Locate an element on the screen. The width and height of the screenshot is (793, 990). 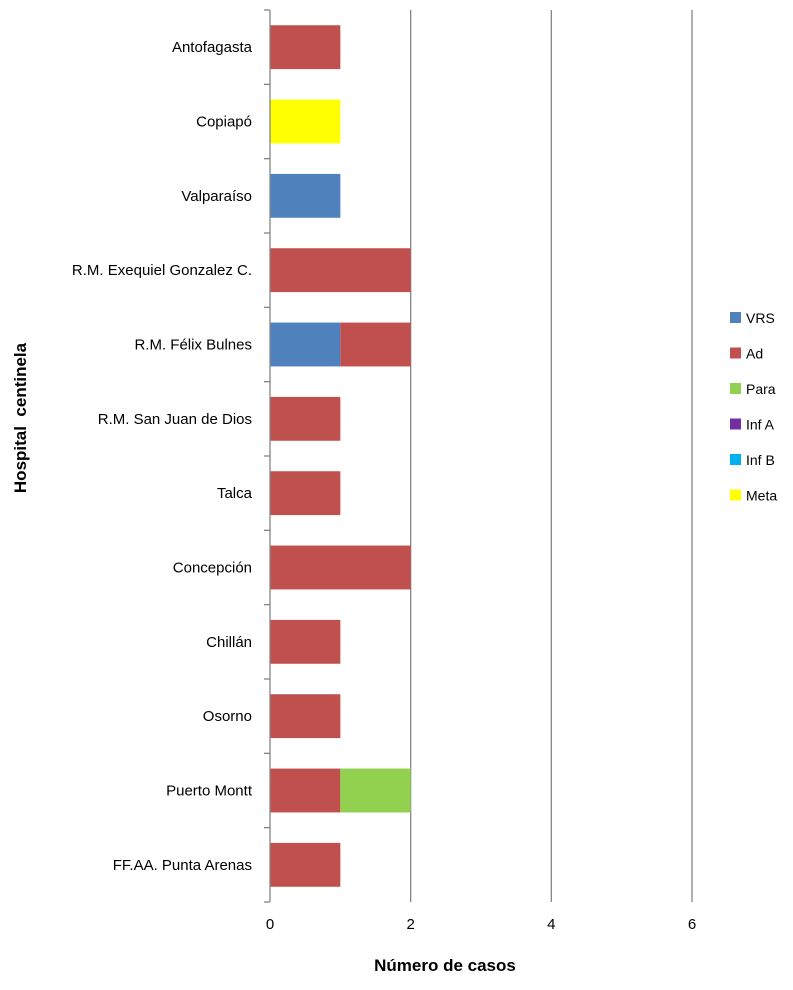
legend-label: Meta is located at coordinates (761, 496).